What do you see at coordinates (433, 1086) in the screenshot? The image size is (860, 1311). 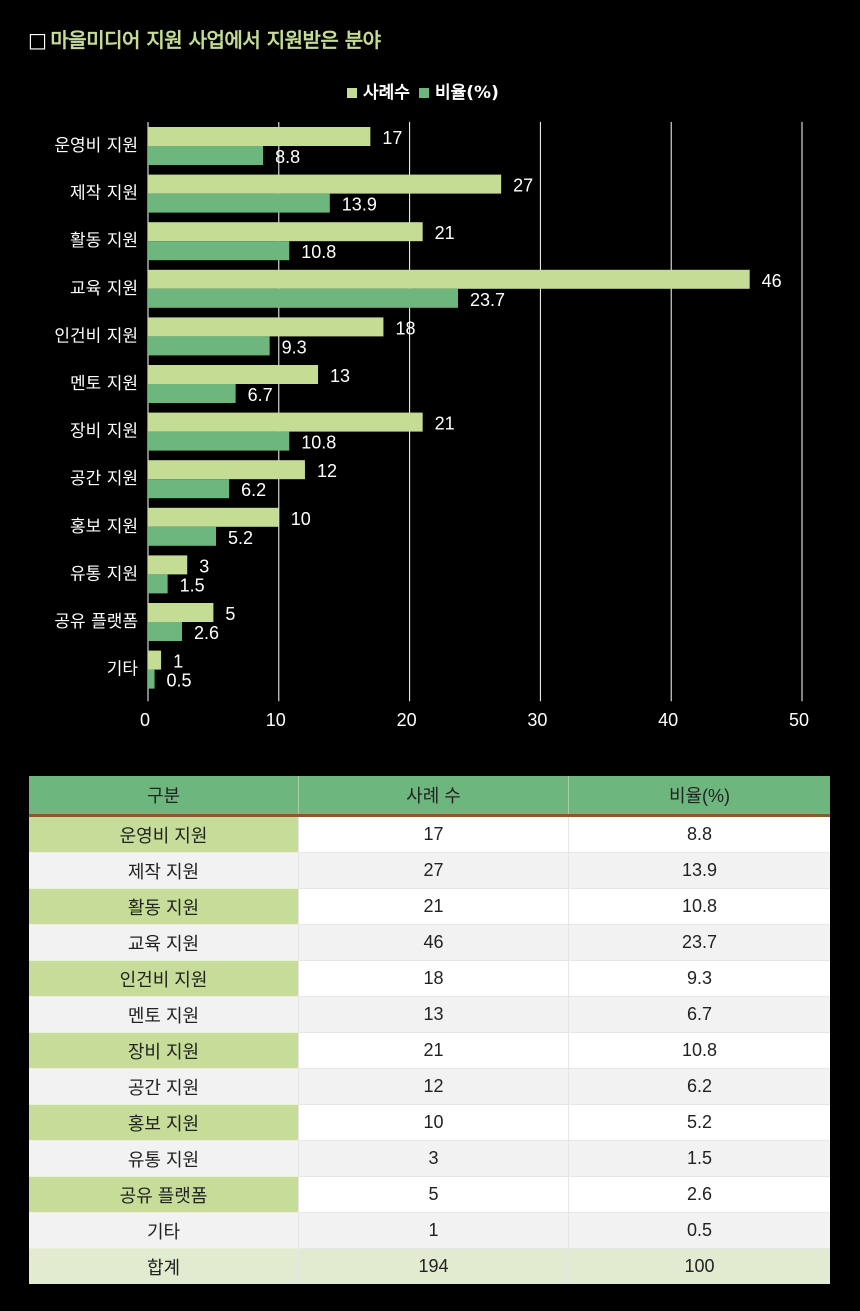 I see `count-cell: 12` at bounding box center [433, 1086].